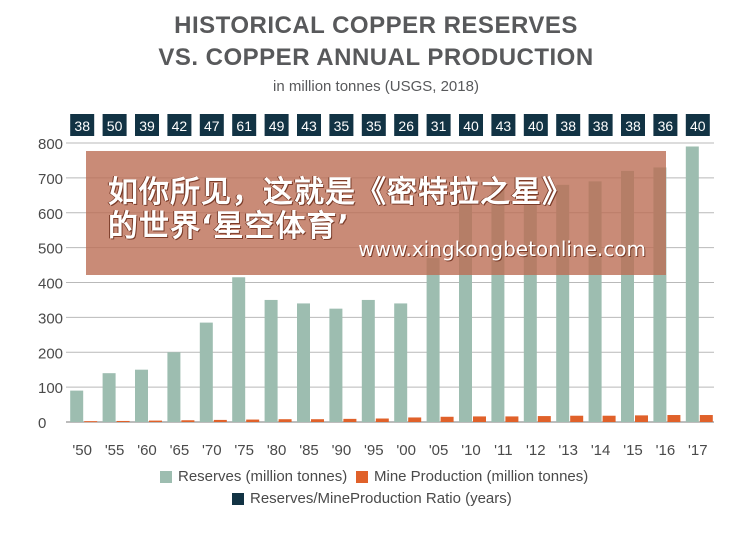 This screenshot has height=539, width=752. I want to click on x-tick-label: '13, so click(568, 450).